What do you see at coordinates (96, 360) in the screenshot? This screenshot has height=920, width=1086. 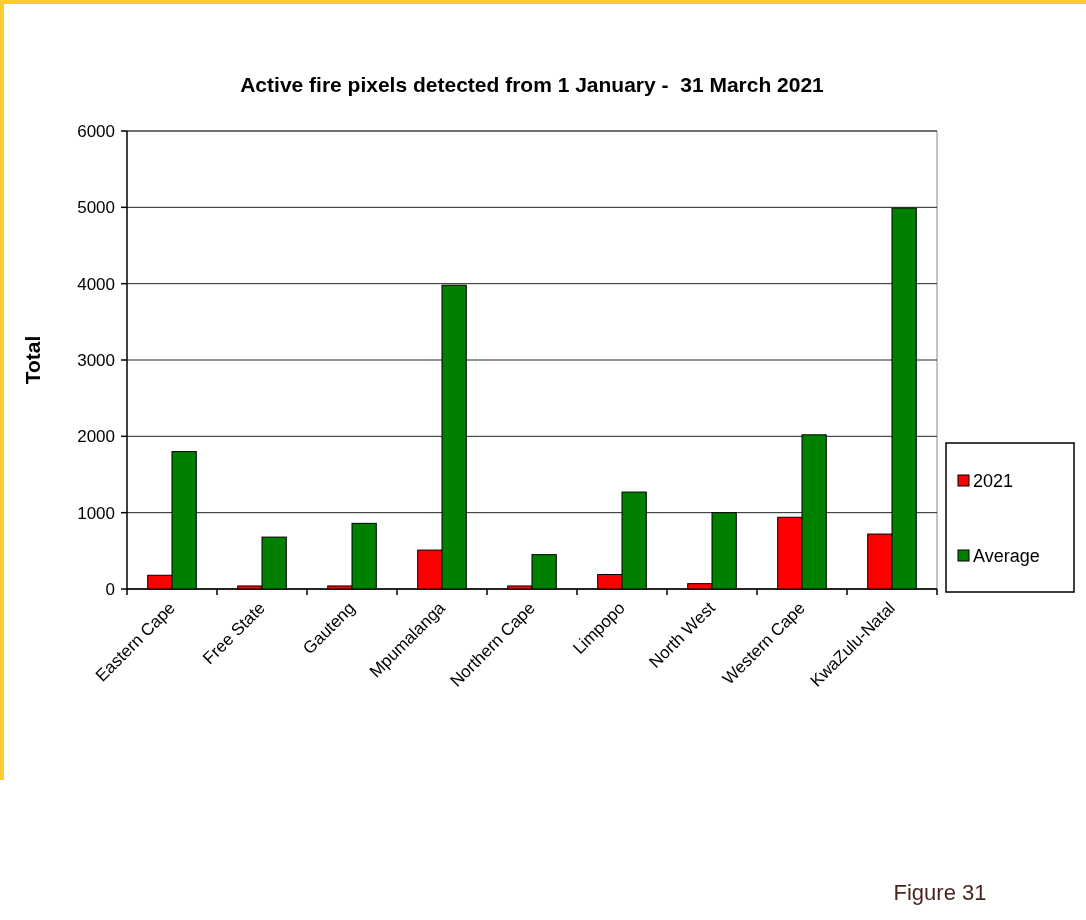 I see `y-tick-label: 3000` at bounding box center [96, 360].